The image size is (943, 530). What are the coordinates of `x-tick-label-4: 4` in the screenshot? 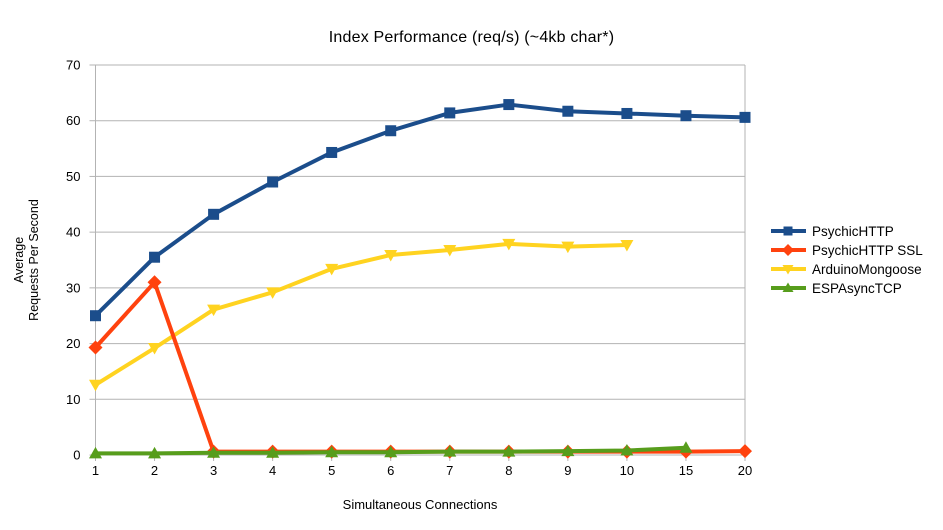 It's located at (272, 470).